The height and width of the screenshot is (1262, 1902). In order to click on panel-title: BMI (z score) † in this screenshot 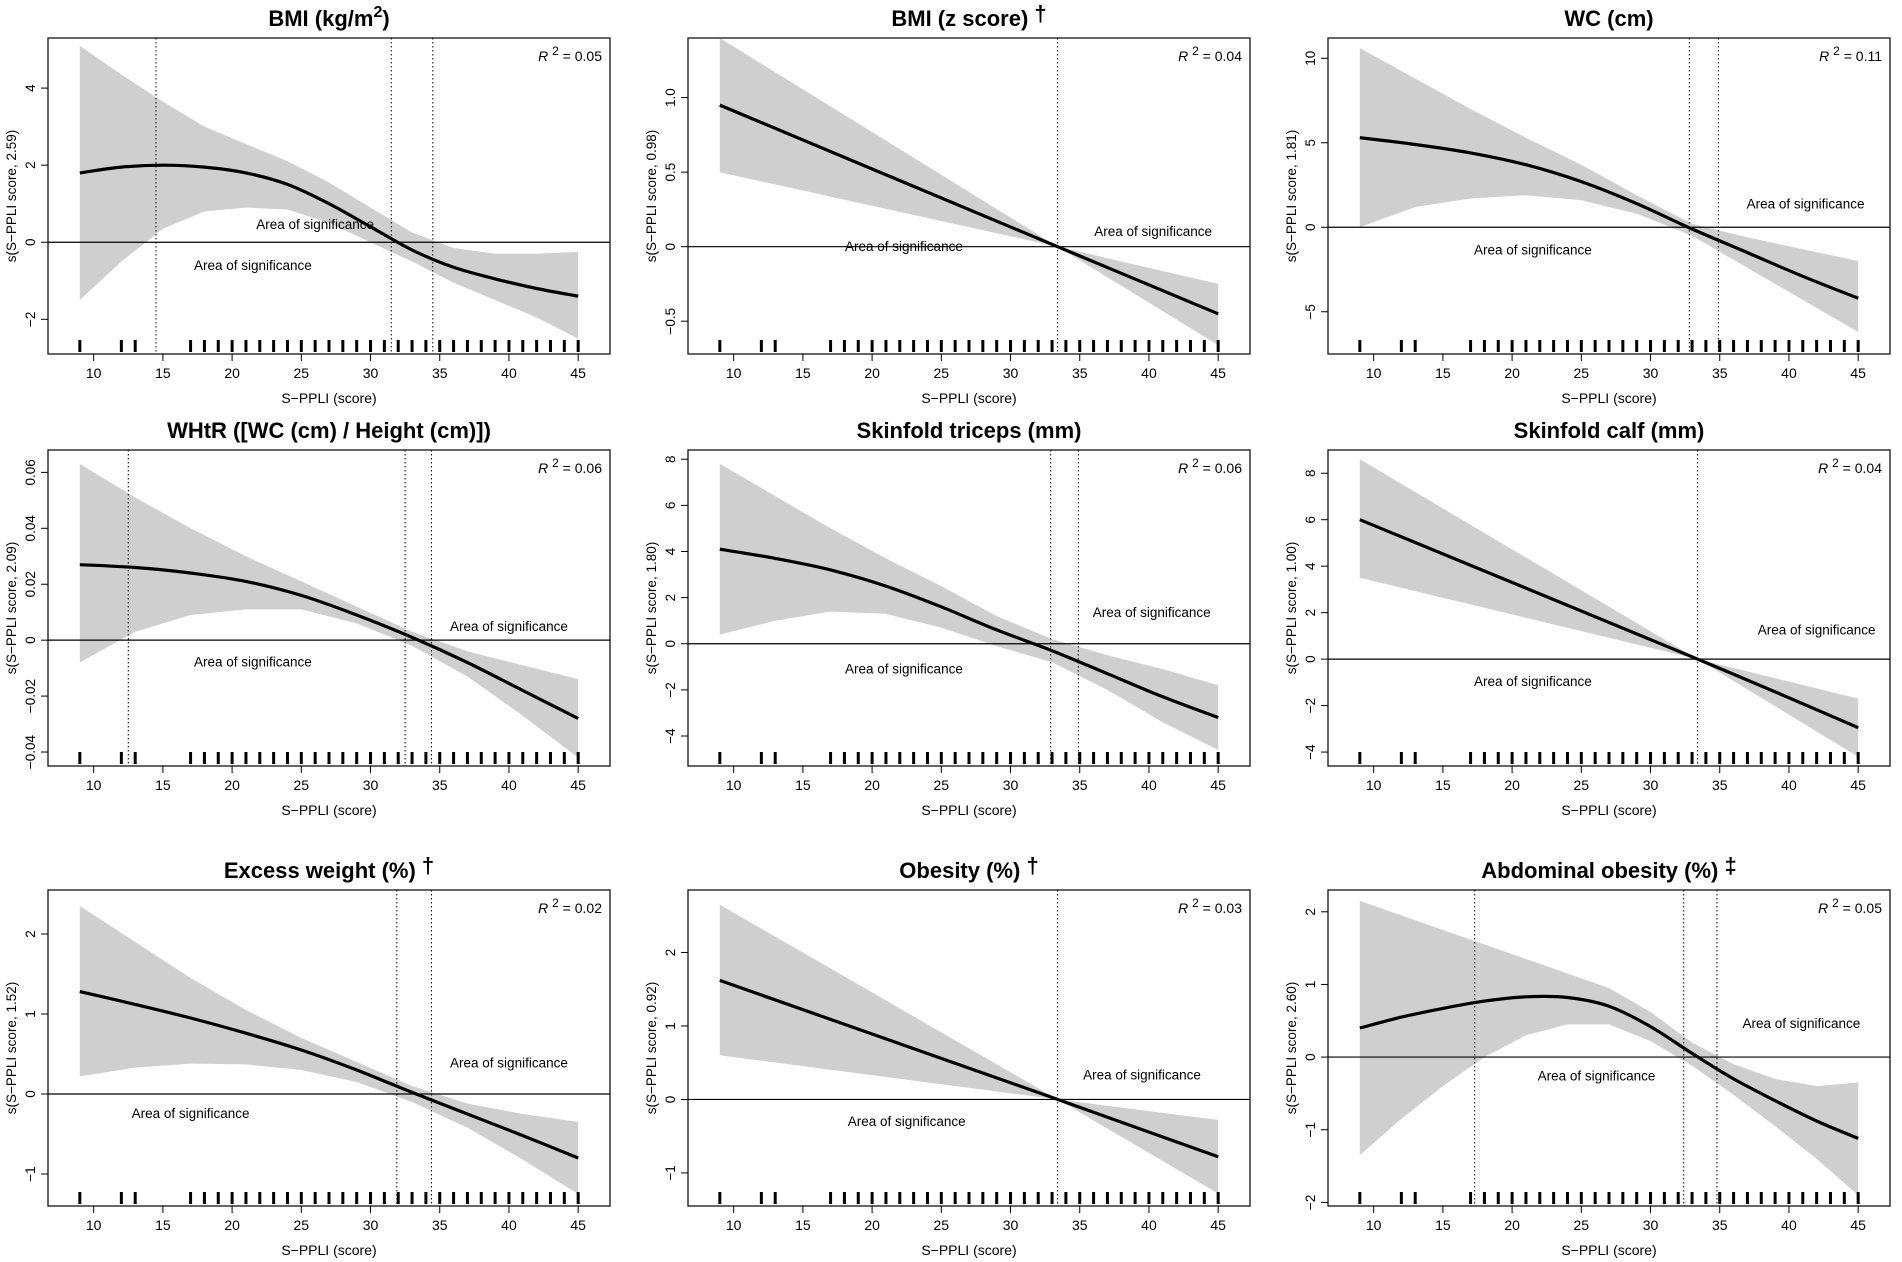, I will do `click(968, 16)`.